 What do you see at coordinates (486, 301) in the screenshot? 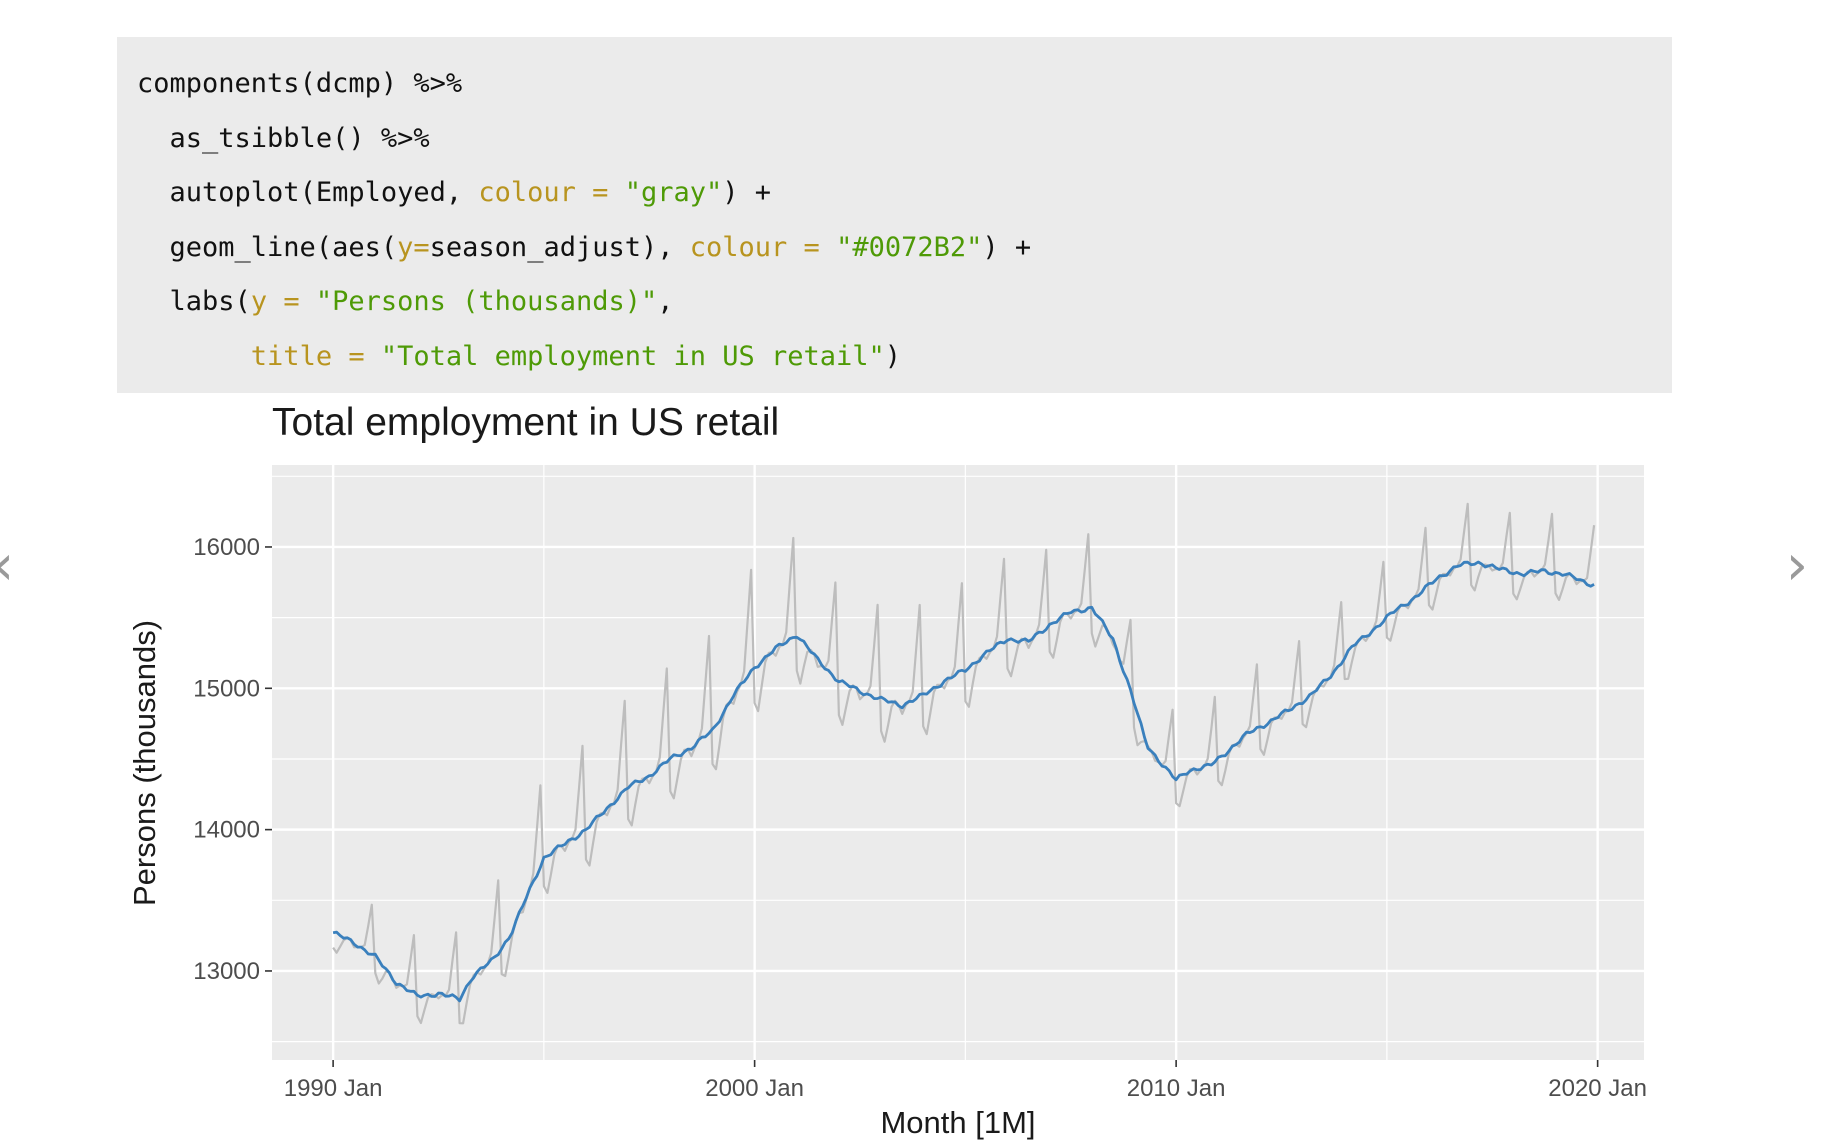
I see `code-token: "Persons (thousands)"` at bounding box center [486, 301].